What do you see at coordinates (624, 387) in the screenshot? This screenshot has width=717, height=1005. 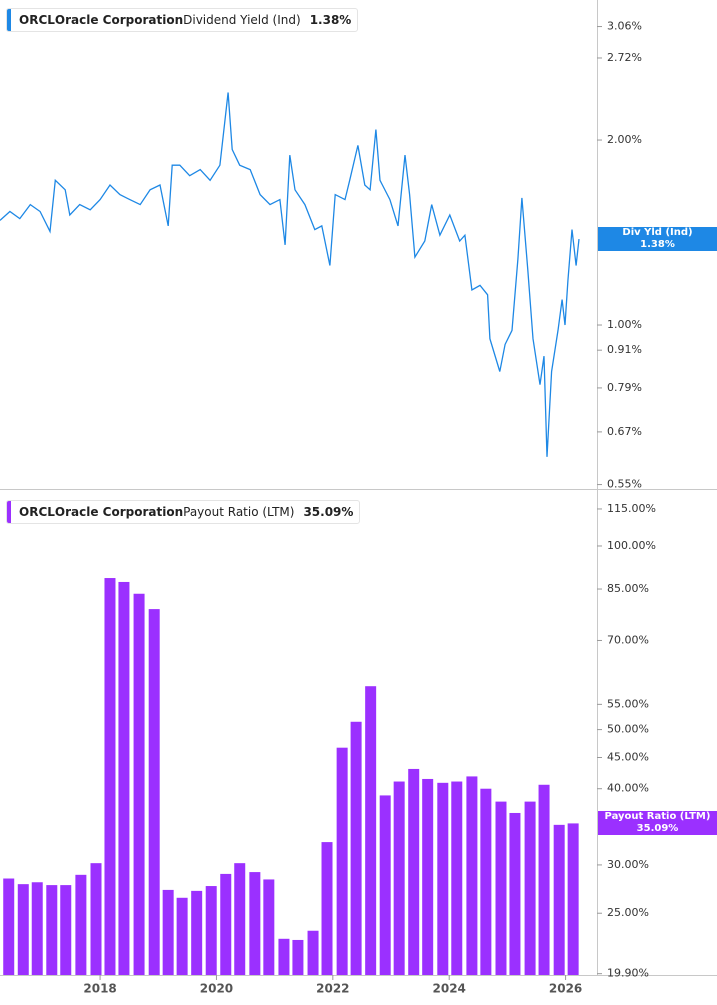 I see `y-tick-label: 0.79%` at bounding box center [624, 387].